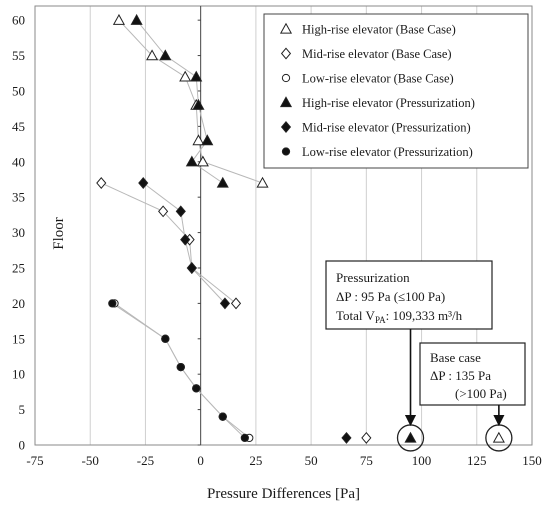  What do you see at coordinates (22, 445) in the screenshot?
I see `y-tick-label: 0` at bounding box center [22, 445].